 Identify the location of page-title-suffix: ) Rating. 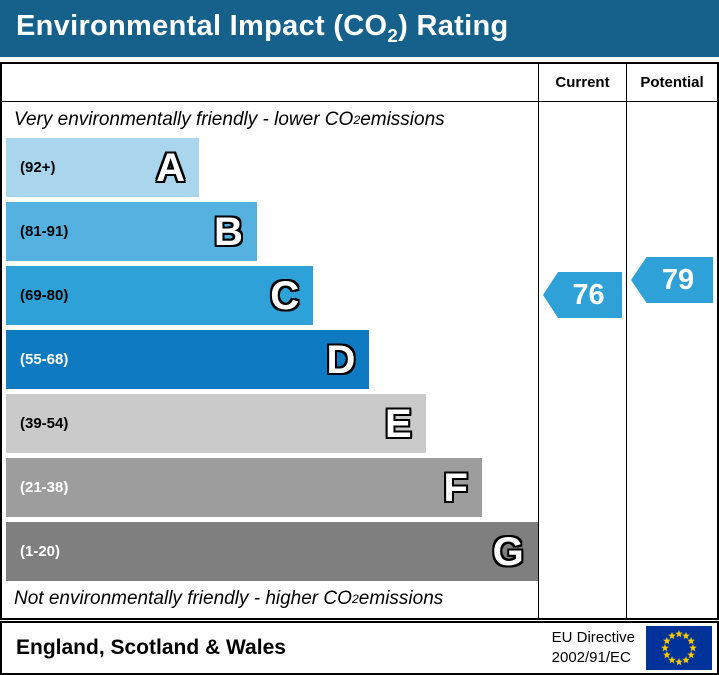
(453, 26).